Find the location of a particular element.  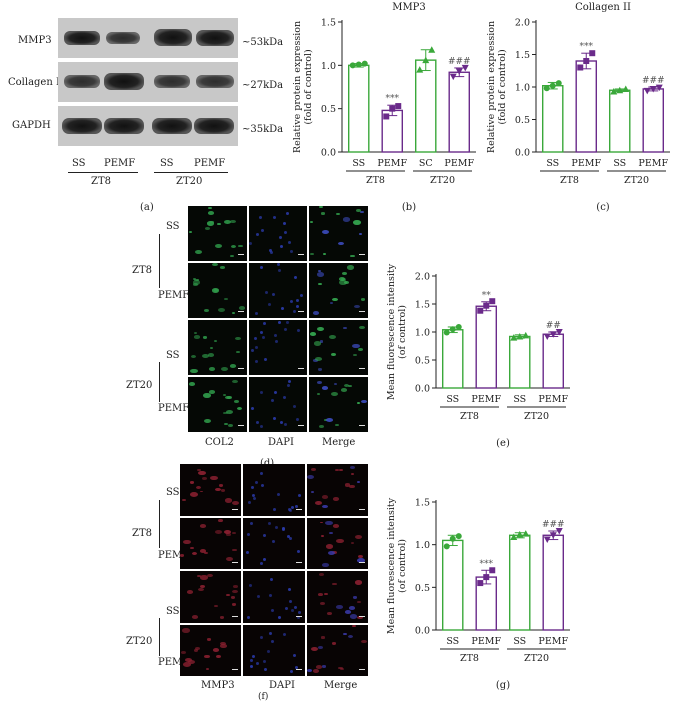

column-label: Merge is located at coordinates (339, 442).